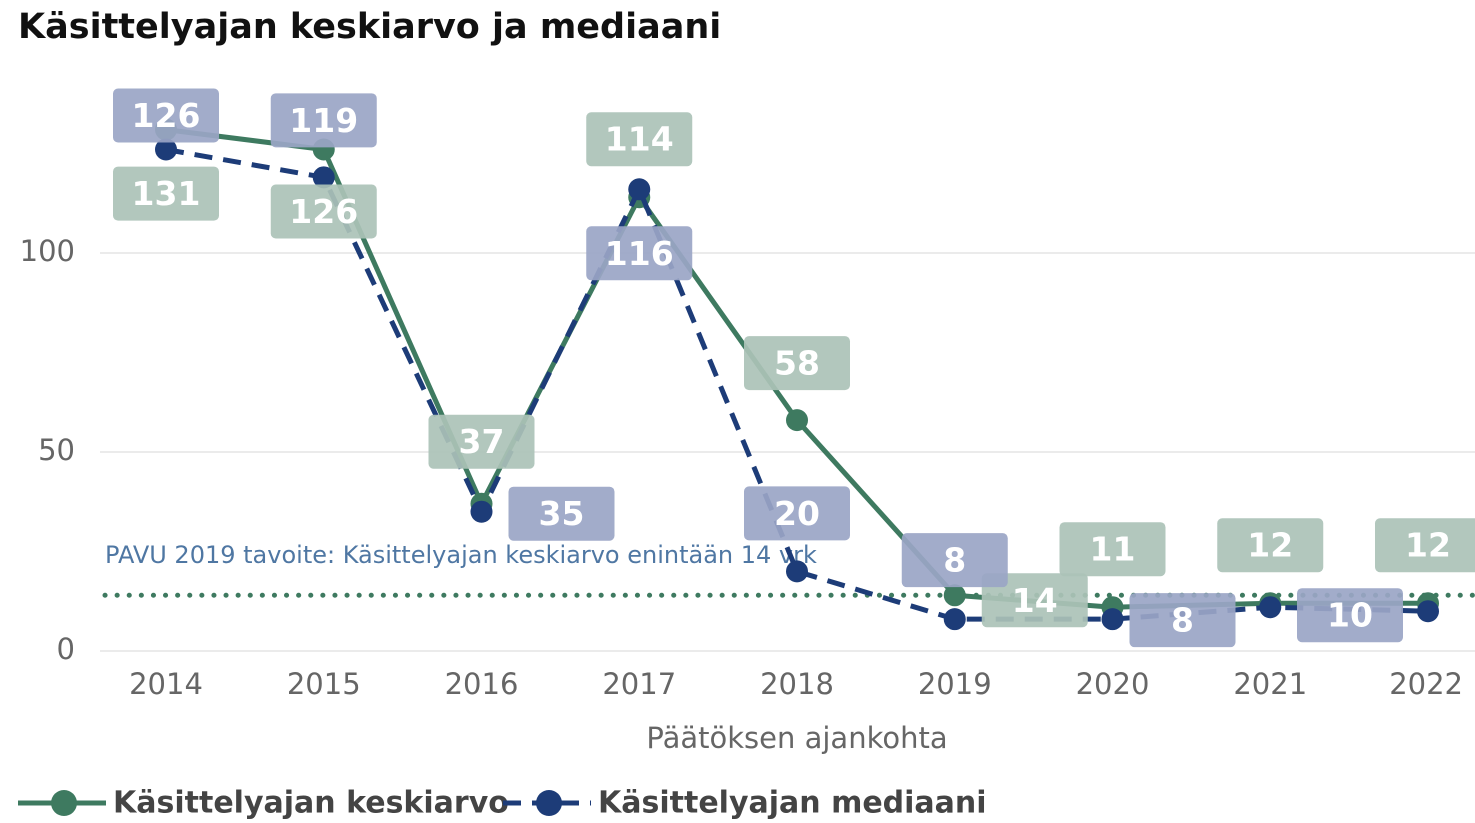 This screenshot has height=823, width=1475. Describe the element at coordinates (482, 684) in the screenshot. I see `x-tick-label: 2016` at that location.